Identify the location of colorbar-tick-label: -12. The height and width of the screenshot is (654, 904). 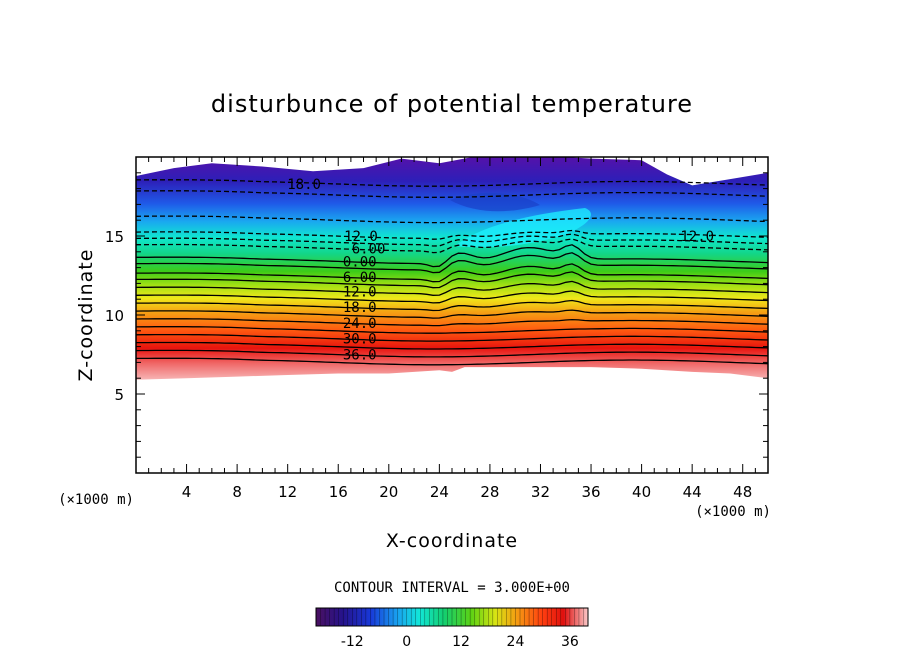
(352, 642).